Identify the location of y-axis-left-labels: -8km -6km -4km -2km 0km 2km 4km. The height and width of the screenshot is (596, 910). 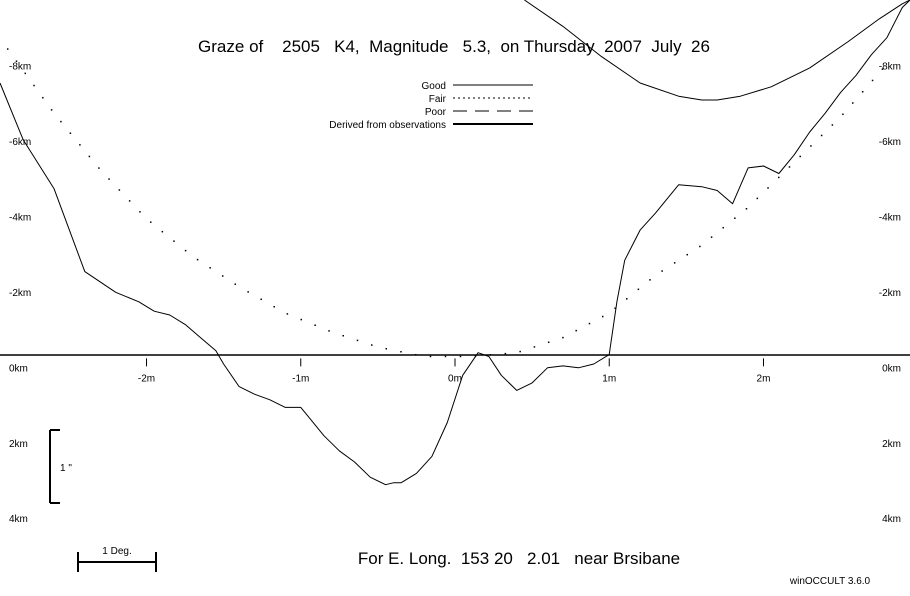
(20, 294).